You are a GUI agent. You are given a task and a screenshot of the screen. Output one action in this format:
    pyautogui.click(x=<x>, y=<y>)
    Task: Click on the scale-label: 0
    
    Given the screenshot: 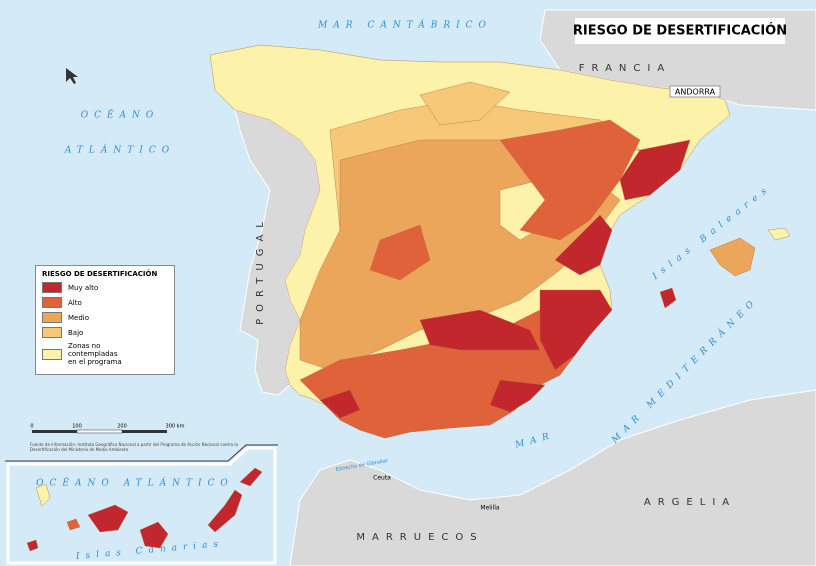 What is the action you would take?
    pyautogui.click(x=31, y=427)
    